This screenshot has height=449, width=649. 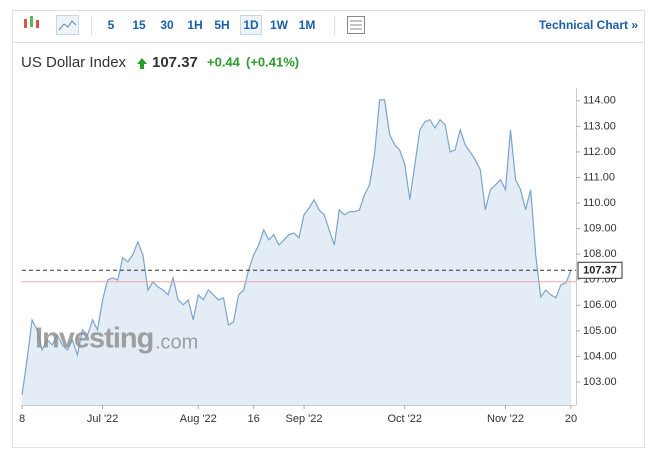 What do you see at coordinates (139, 25) in the screenshot?
I see `interval-button: 15` at bounding box center [139, 25].